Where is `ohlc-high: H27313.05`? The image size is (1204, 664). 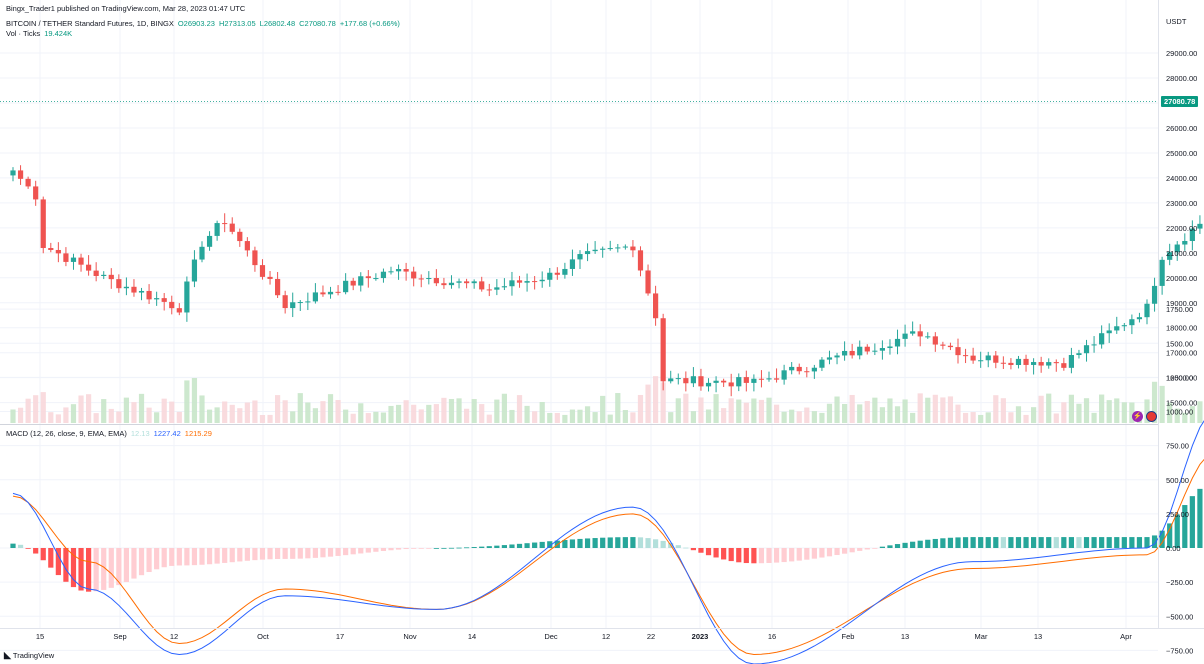
ohlc-high: H27313.05 is located at coordinates (237, 23).